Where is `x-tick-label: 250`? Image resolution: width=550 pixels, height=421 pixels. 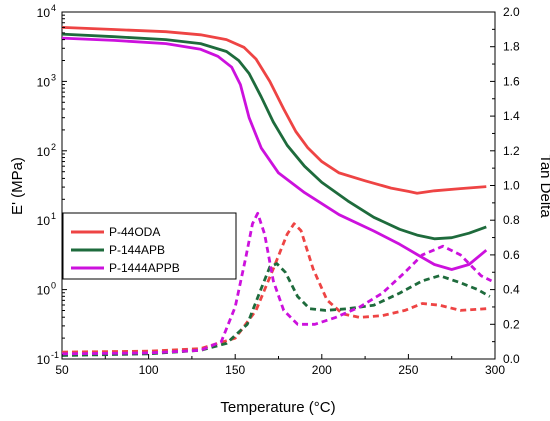 x-tick-label: 250 is located at coordinates (408, 370).